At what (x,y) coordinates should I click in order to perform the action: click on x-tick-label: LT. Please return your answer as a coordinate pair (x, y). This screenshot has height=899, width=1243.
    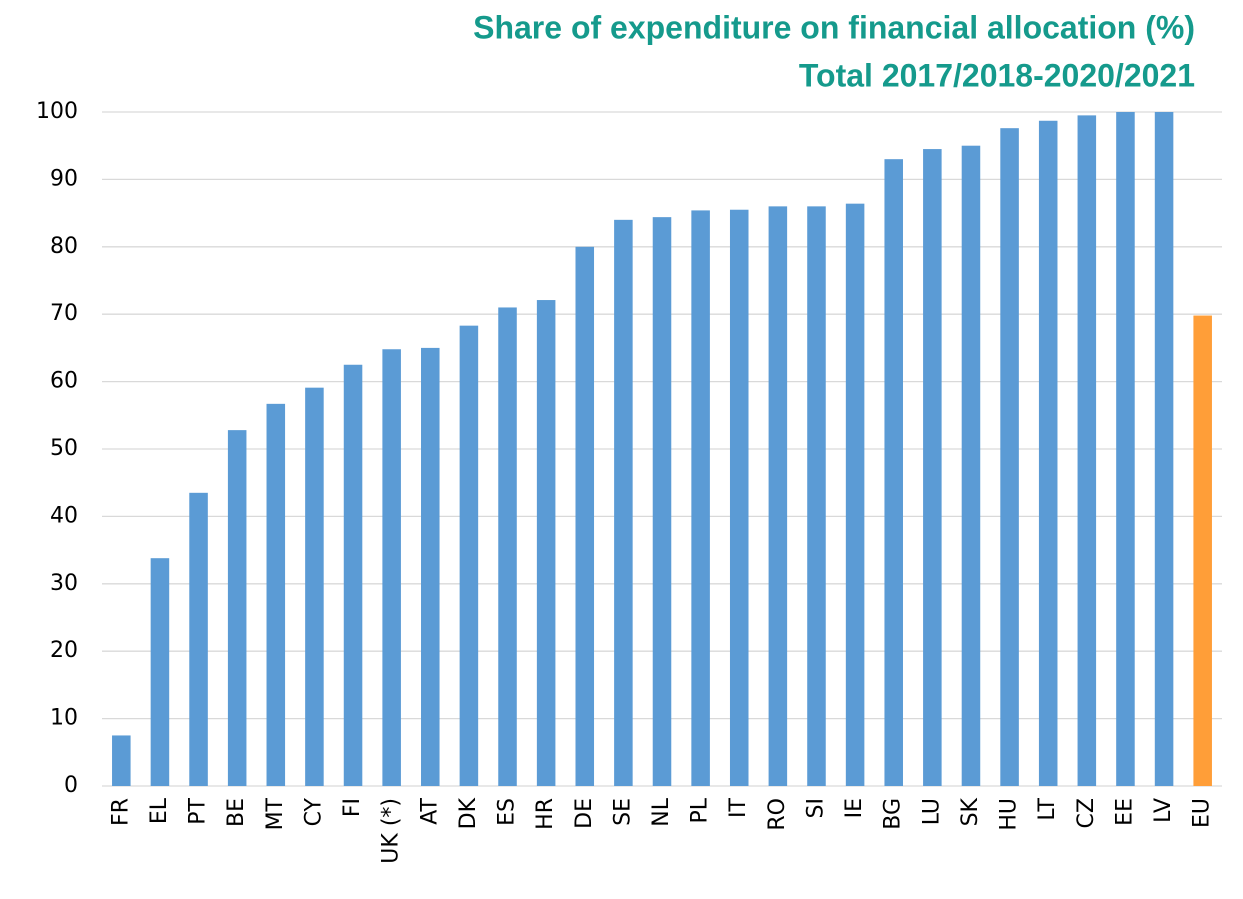
    Looking at the image, I should click on (1047, 808).